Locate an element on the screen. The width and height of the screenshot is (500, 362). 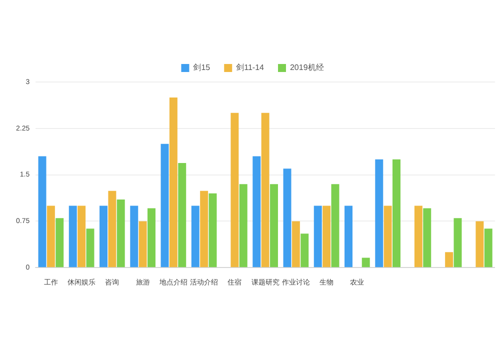
legend-label: 剑15 is located at coordinates (202, 67).